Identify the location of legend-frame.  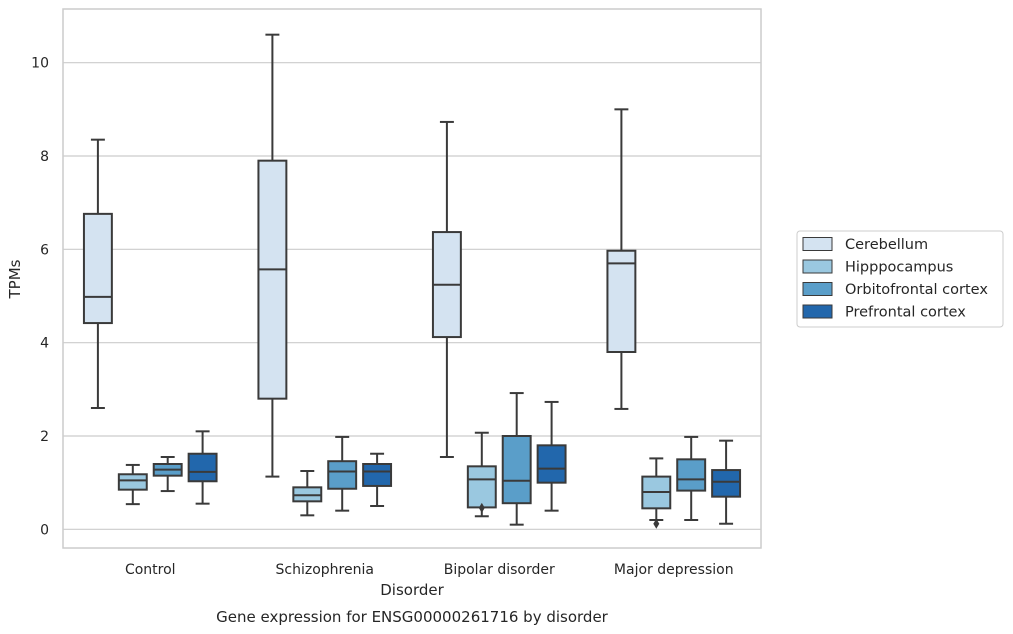
(900, 279).